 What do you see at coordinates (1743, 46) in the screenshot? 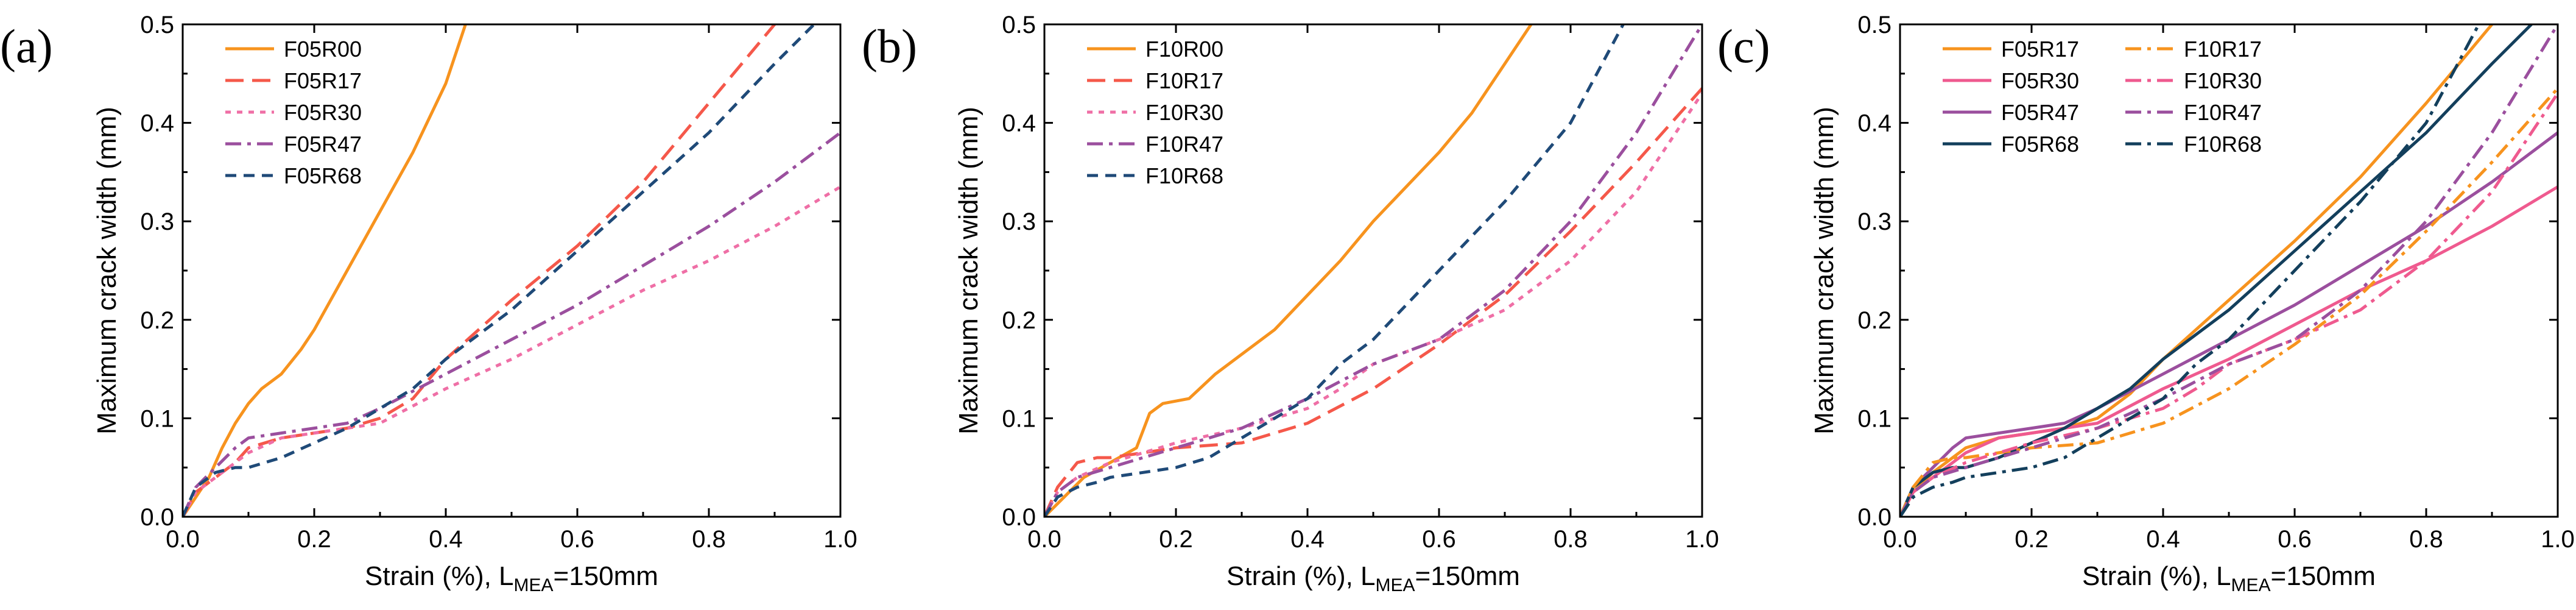
I see `panel-label: (c)` at bounding box center [1743, 46].